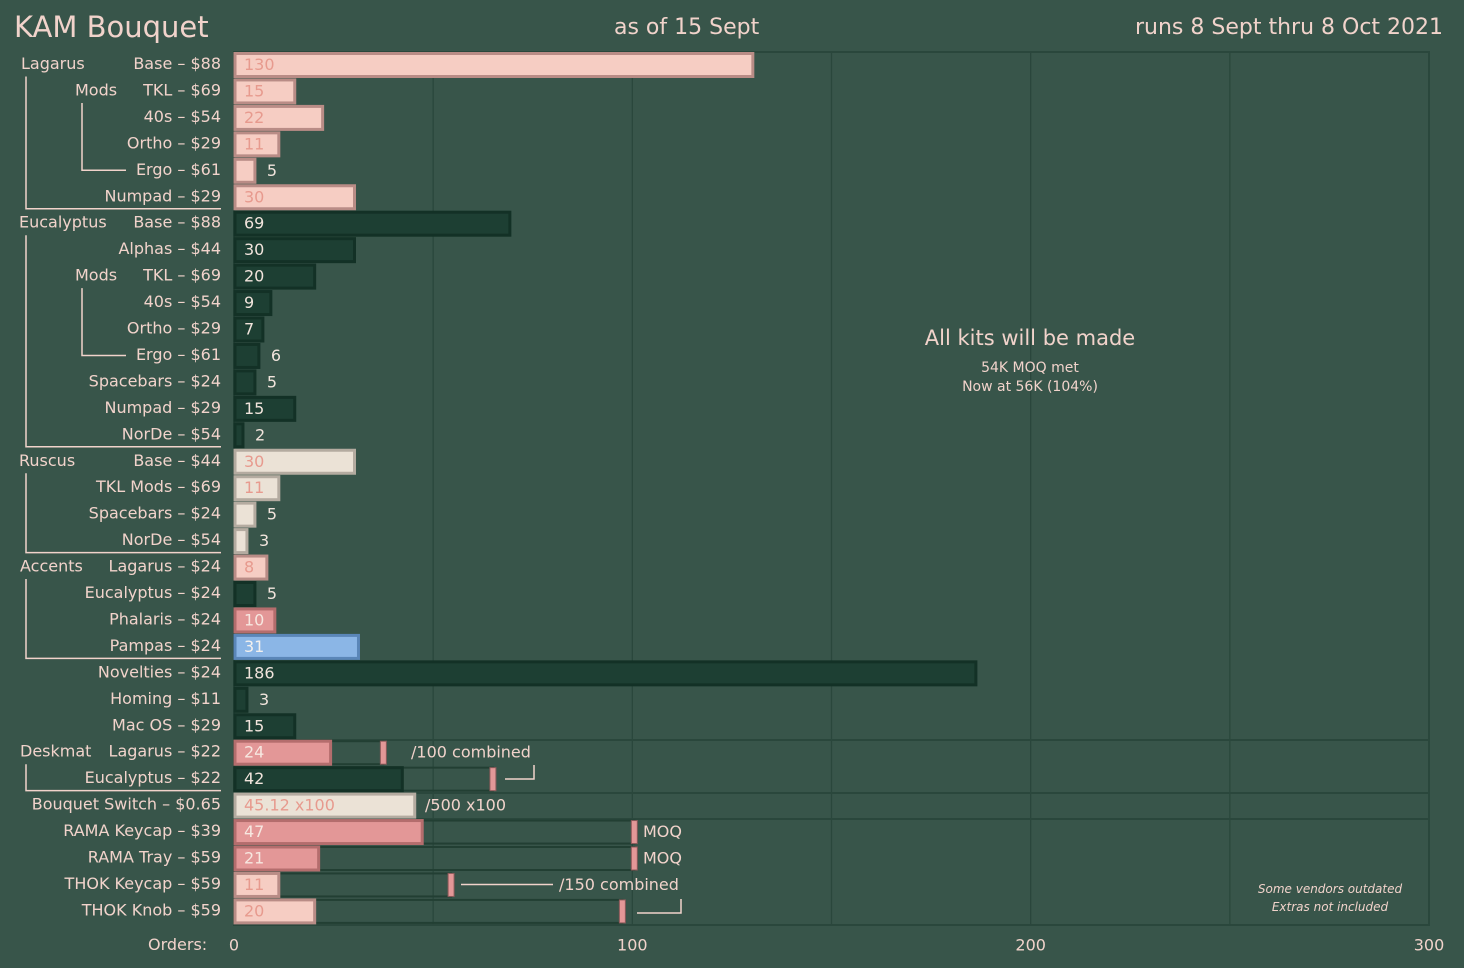  Describe the element at coordinates (1289, 27) in the screenshot. I see `run-dates: runs 8 Sept thru 8 Oct 2021` at that location.